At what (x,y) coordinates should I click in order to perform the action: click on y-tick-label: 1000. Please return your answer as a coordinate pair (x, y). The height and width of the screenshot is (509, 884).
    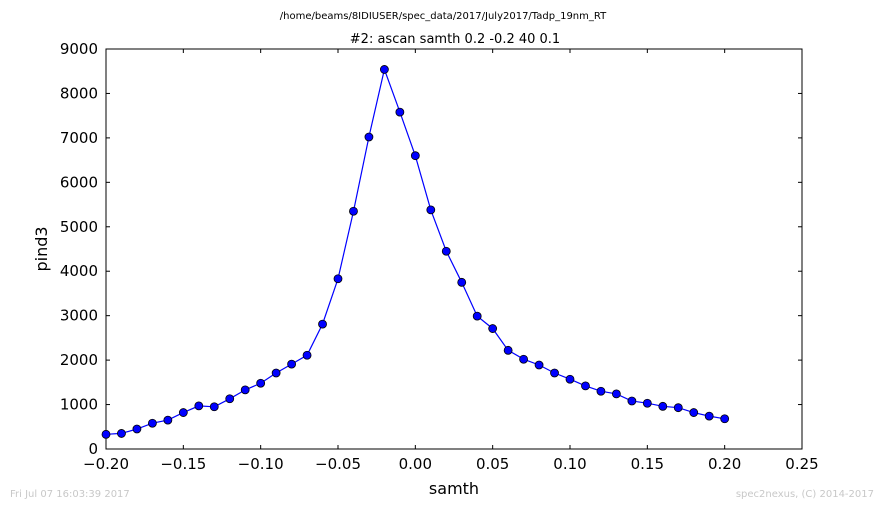
    Looking at the image, I should click on (79, 405).